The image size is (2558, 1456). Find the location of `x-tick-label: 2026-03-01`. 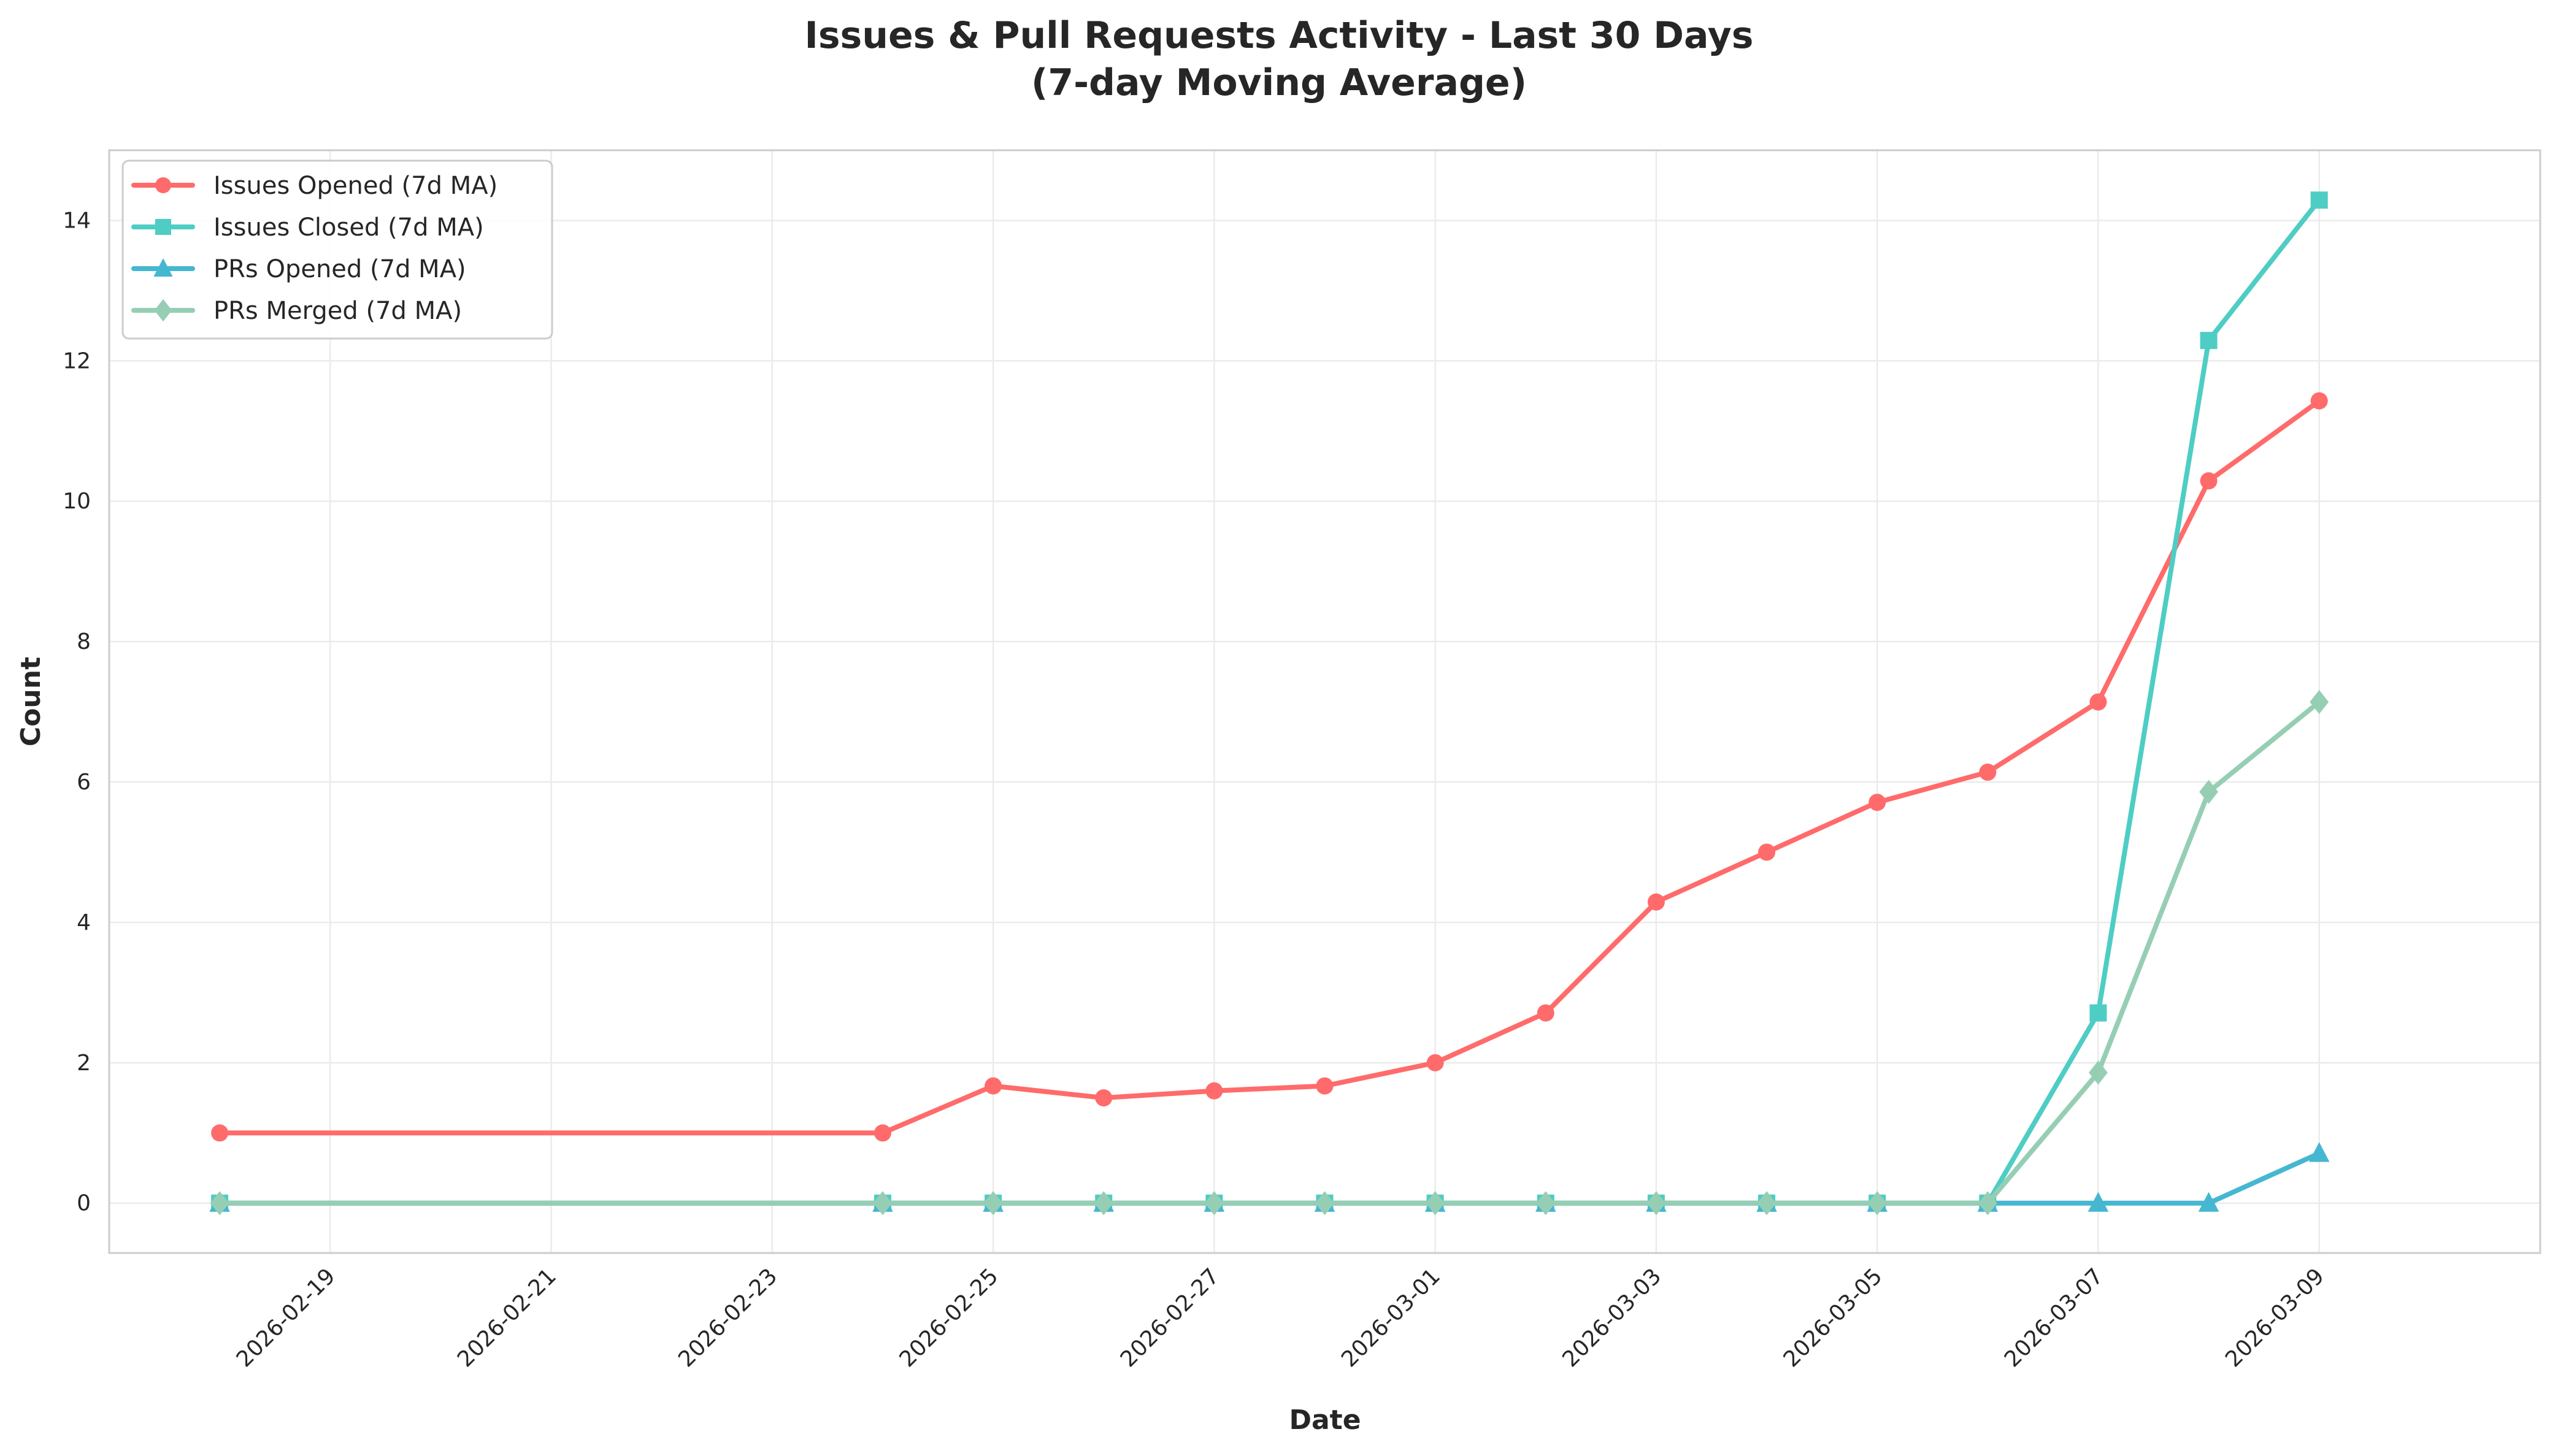

x-tick-label: 2026-03-01 is located at coordinates (1391, 1317).